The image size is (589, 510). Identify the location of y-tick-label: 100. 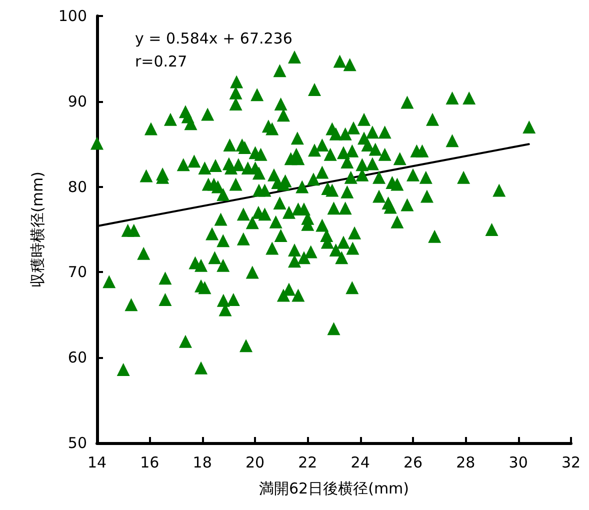
(72, 16).